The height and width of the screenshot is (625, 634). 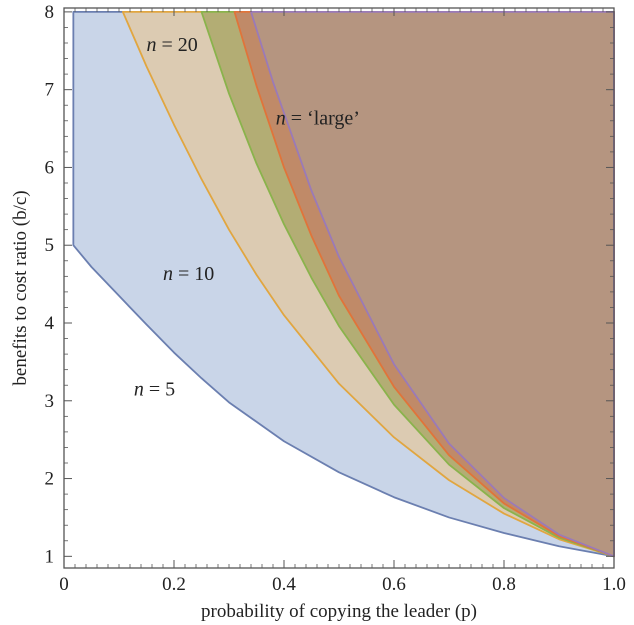 I want to click on annotation-1: n = 20, so click(x=172, y=45).